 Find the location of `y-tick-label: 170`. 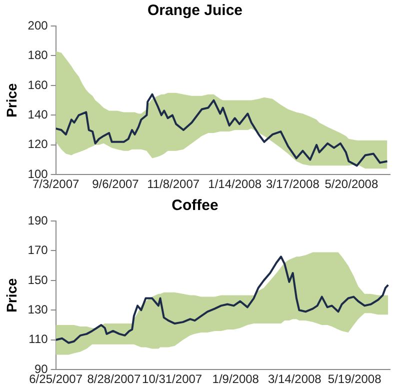

y-tick-label: 170 is located at coordinates (38, 250).